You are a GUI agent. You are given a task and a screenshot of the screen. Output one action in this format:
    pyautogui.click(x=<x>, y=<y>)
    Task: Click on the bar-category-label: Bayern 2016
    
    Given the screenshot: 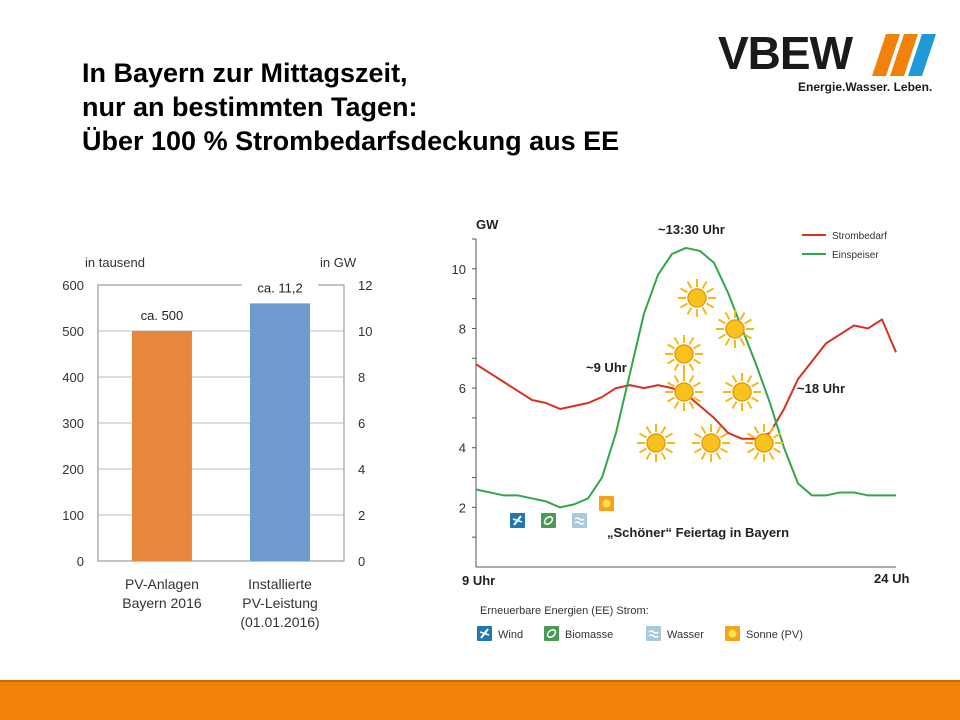 What is the action you would take?
    pyautogui.click(x=162, y=603)
    